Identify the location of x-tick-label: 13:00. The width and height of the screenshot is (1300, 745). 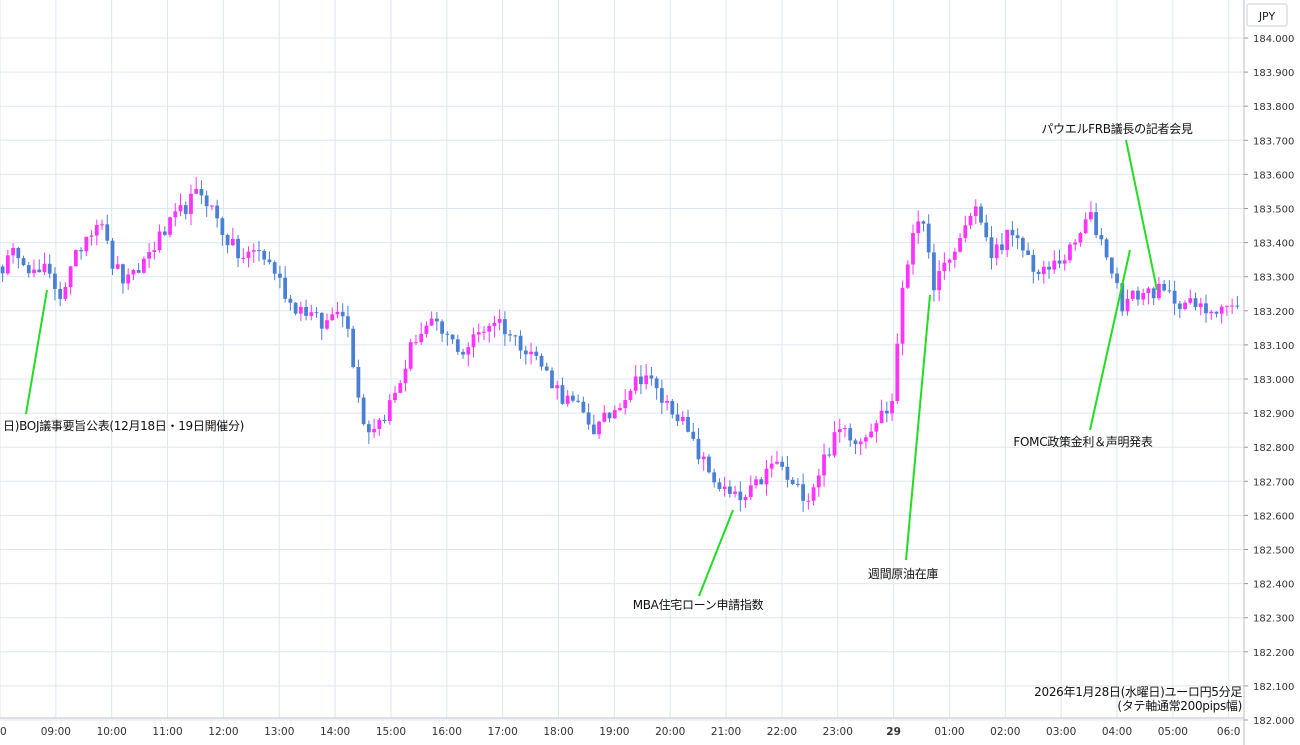
(279, 732).